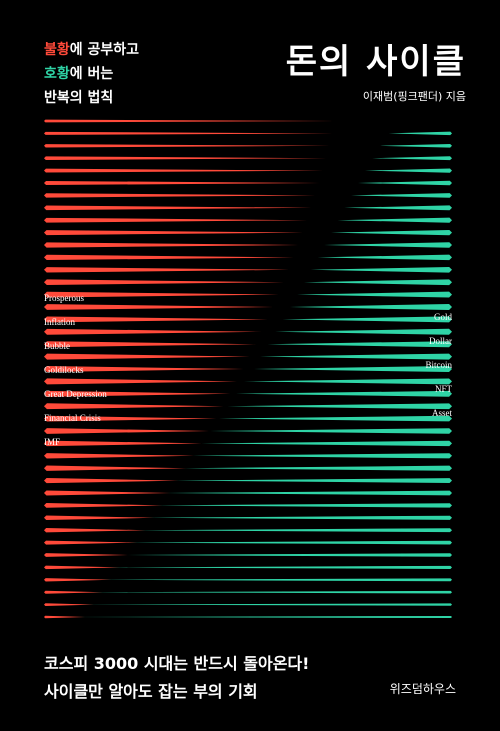  Describe the element at coordinates (443, 317) in the screenshot. I see `label-gold: Gold` at that location.